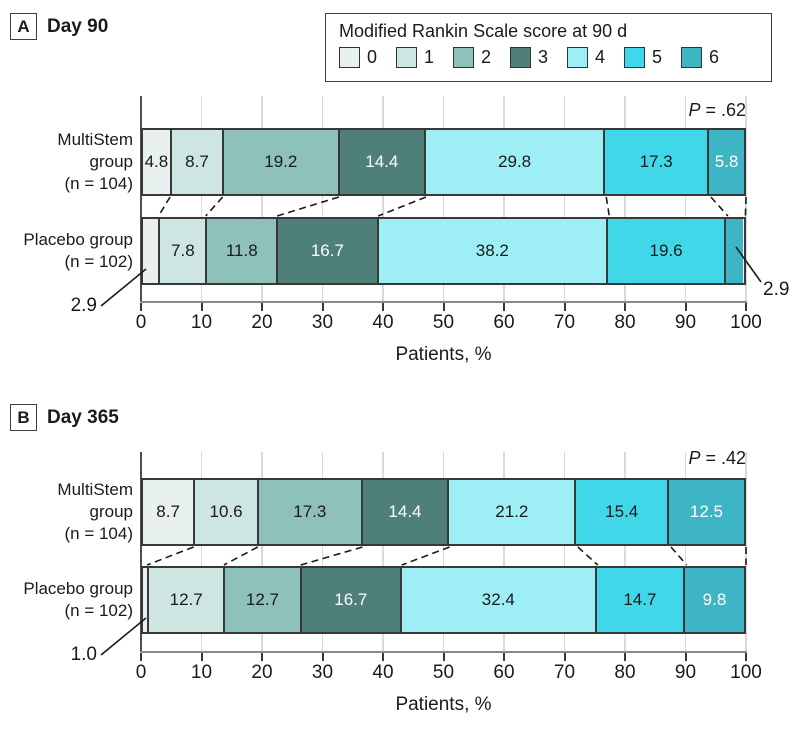  I want to click on bar-segment: 12.7, so click(187, 600).